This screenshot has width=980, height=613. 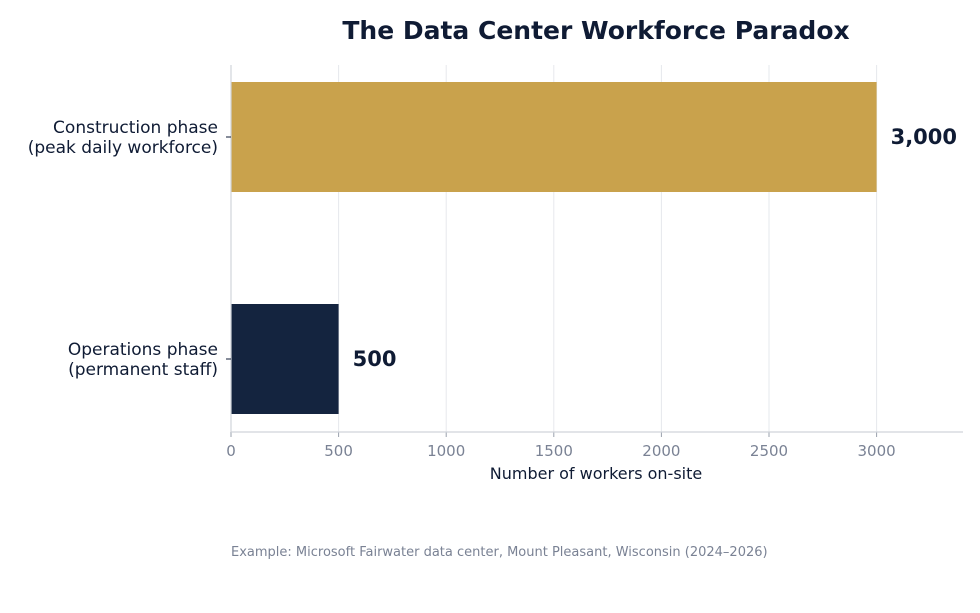 What do you see at coordinates (595, 30) in the screenshot?
I see `chart-title: The Data Center Workforce Paradox` at bounding box center [595, 30].